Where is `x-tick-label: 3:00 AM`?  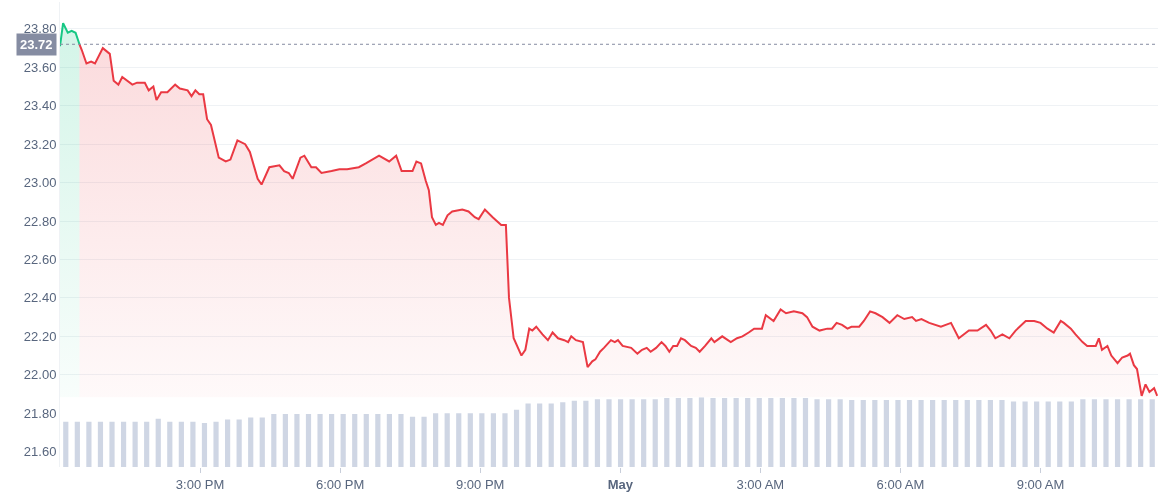 x-tick-label: 3:00 AM is located at coordinates (760, 484).